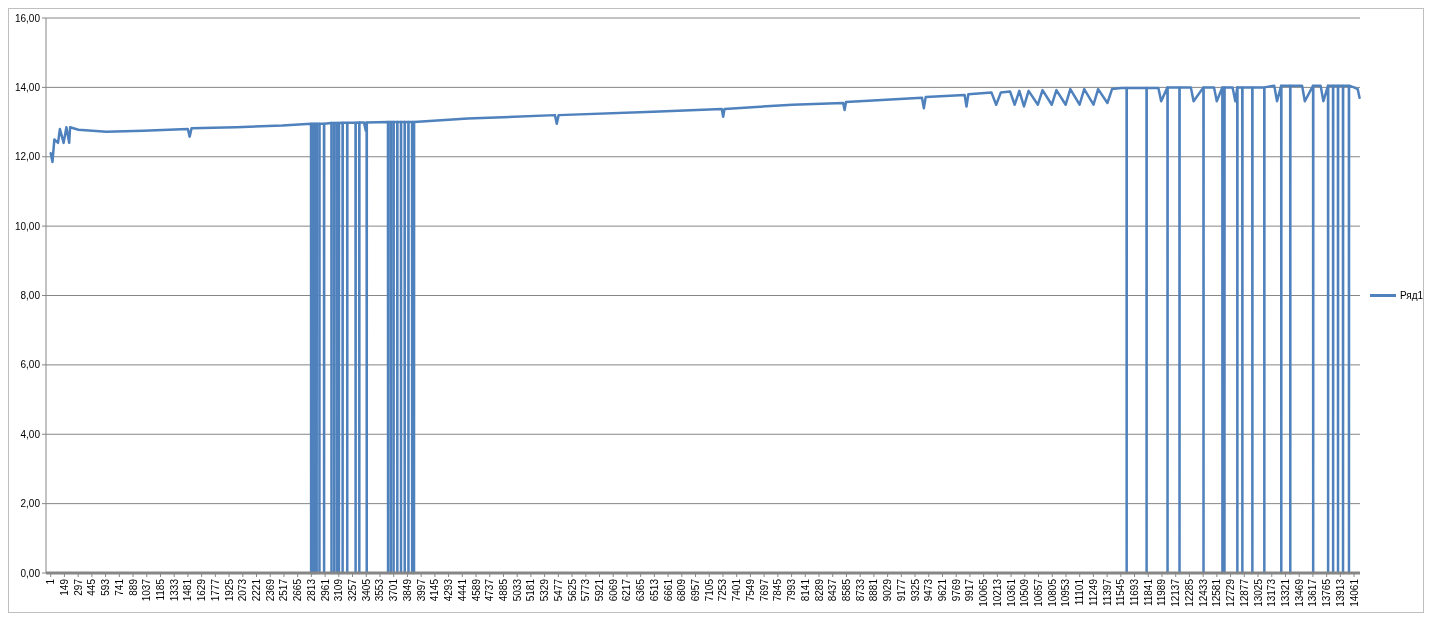 This screenshot has width=1432, height=621. What do you see at coordinates (1354, 592) in the screenshot?
I see `x-tick-label: 14061` at bounding box center [1354, 592].